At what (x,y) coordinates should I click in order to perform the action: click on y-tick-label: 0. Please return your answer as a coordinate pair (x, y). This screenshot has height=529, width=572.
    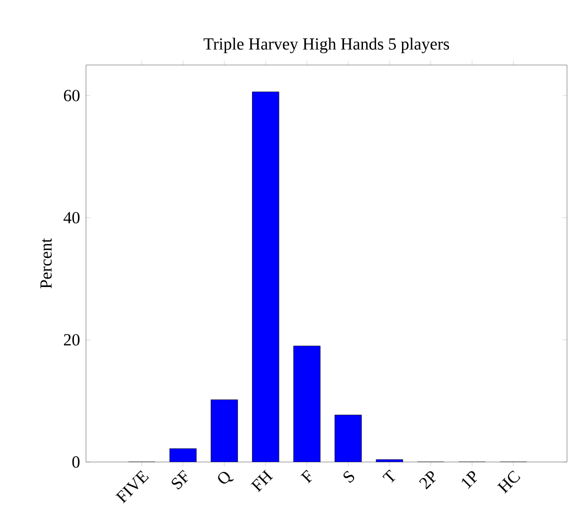
    Looking at the image, I should click on (76, 462).